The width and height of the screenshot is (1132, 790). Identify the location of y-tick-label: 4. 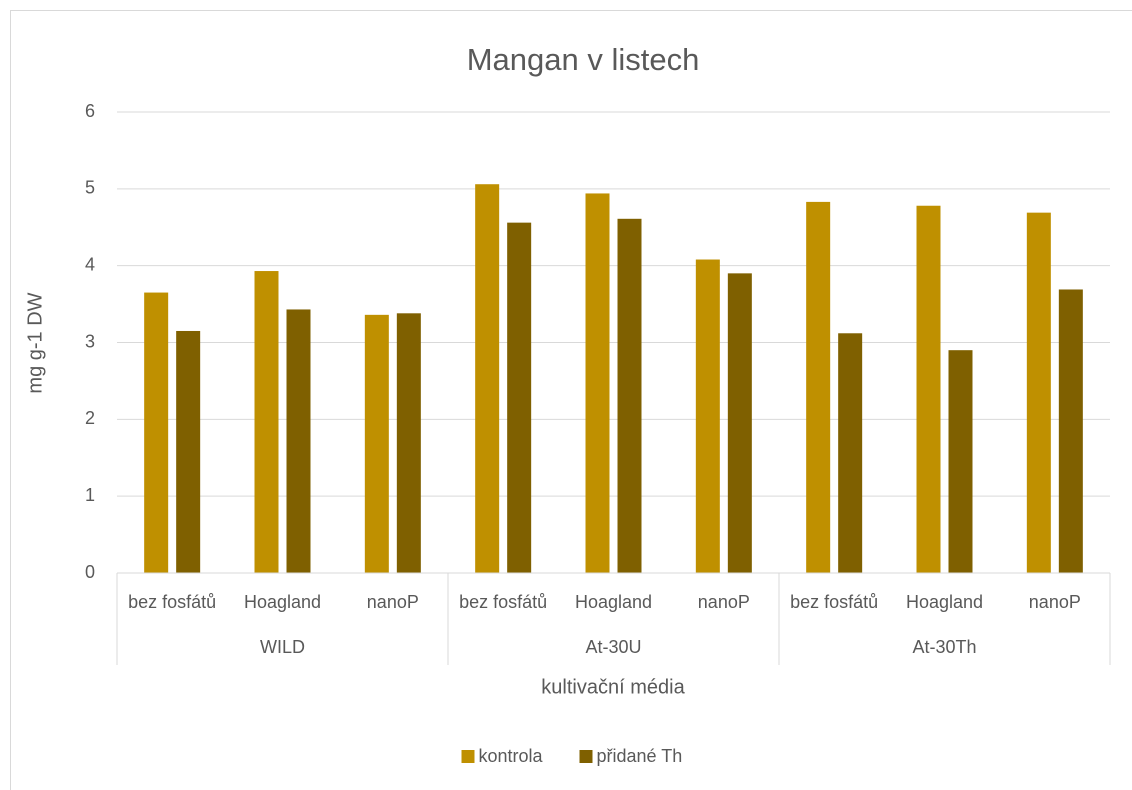
(90, 264).